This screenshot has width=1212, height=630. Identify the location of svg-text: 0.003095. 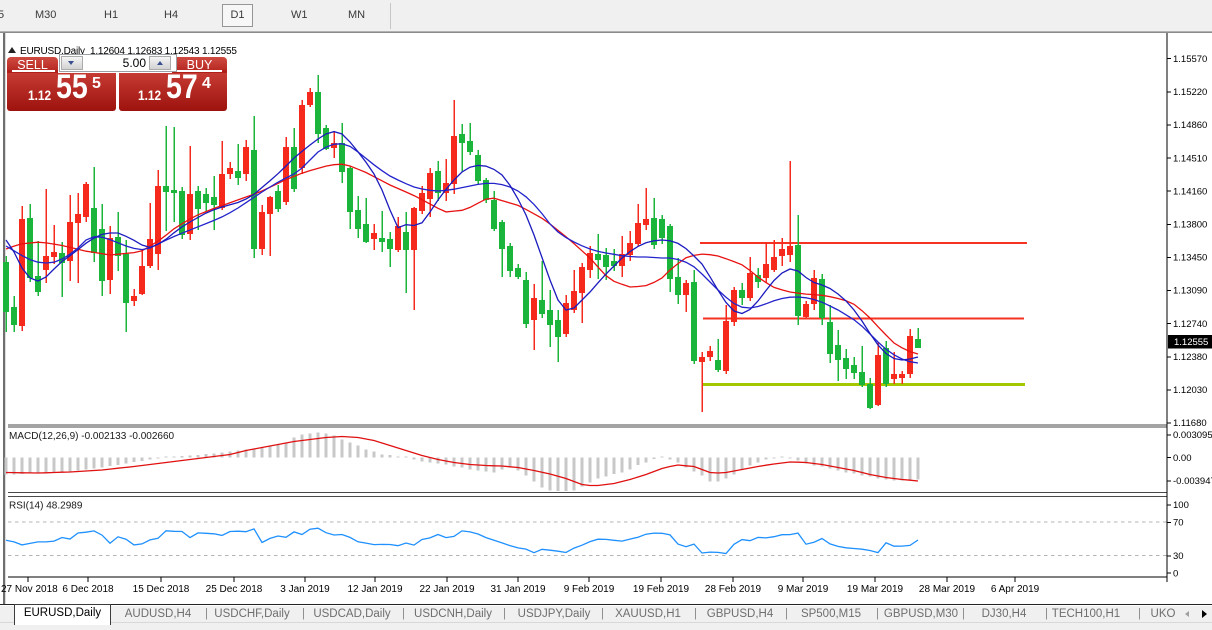
(1192, 435).